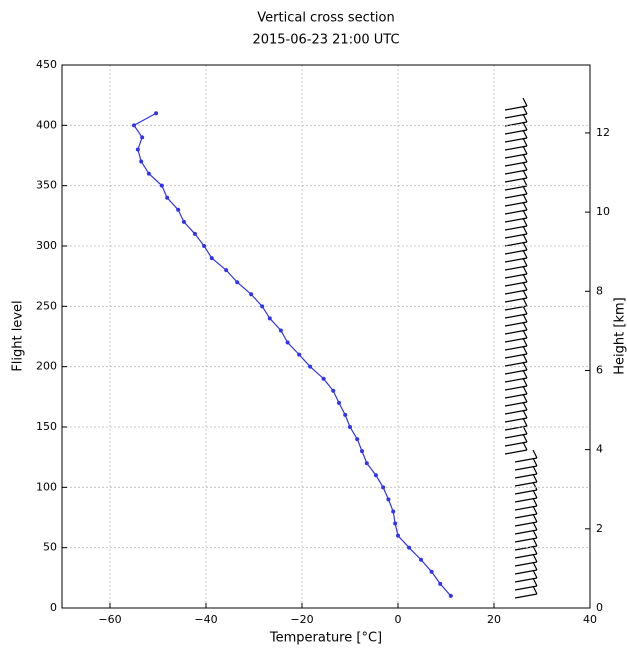 Image resolution: width=627 pixels, height=653 pixels. Describe the element at coordinates (53, 607) in the screenshot. I see `y-tick-label: 0` at that location.